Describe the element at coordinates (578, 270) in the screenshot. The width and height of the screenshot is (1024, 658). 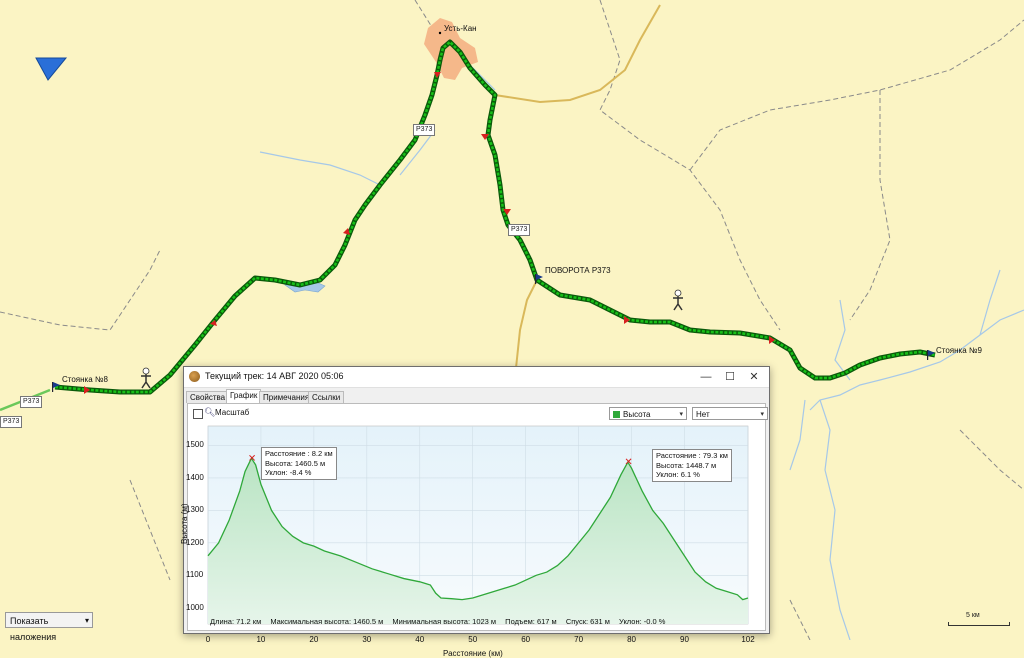
I see `waypoint-label: ПОВОРОТА Р373` at that location.